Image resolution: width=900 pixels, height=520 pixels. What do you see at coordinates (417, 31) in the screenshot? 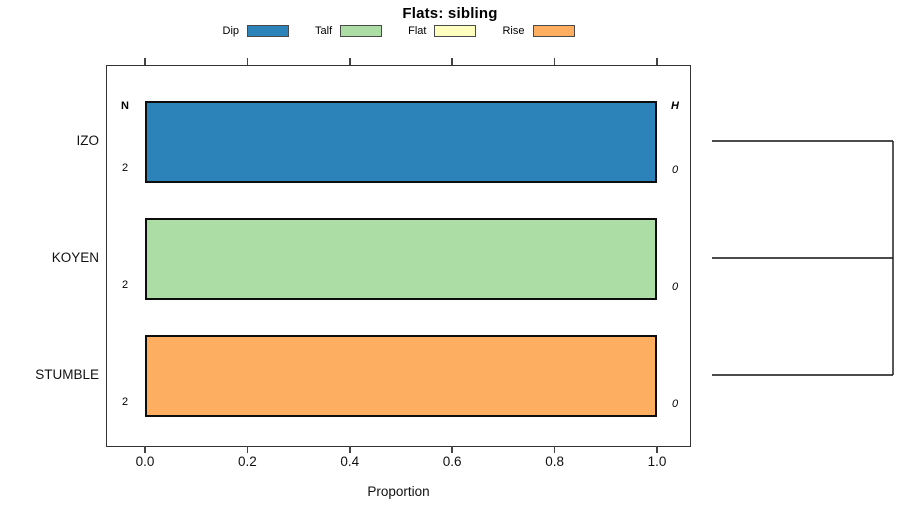
I see `legend-label: Flat` at bounding box center [417, 31].